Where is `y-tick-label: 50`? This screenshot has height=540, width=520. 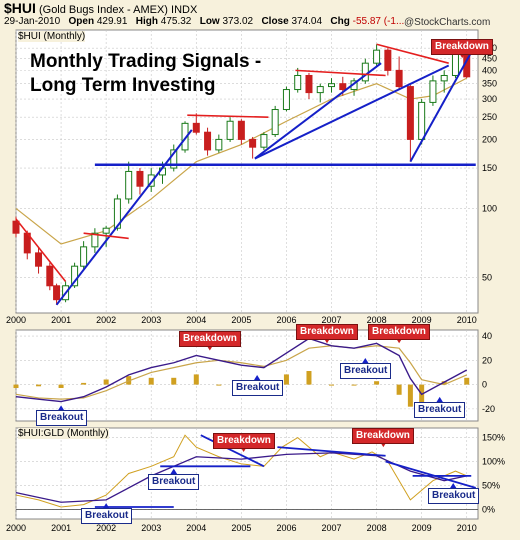 y-tick-label: 50 is located at coordinates (487, 277).